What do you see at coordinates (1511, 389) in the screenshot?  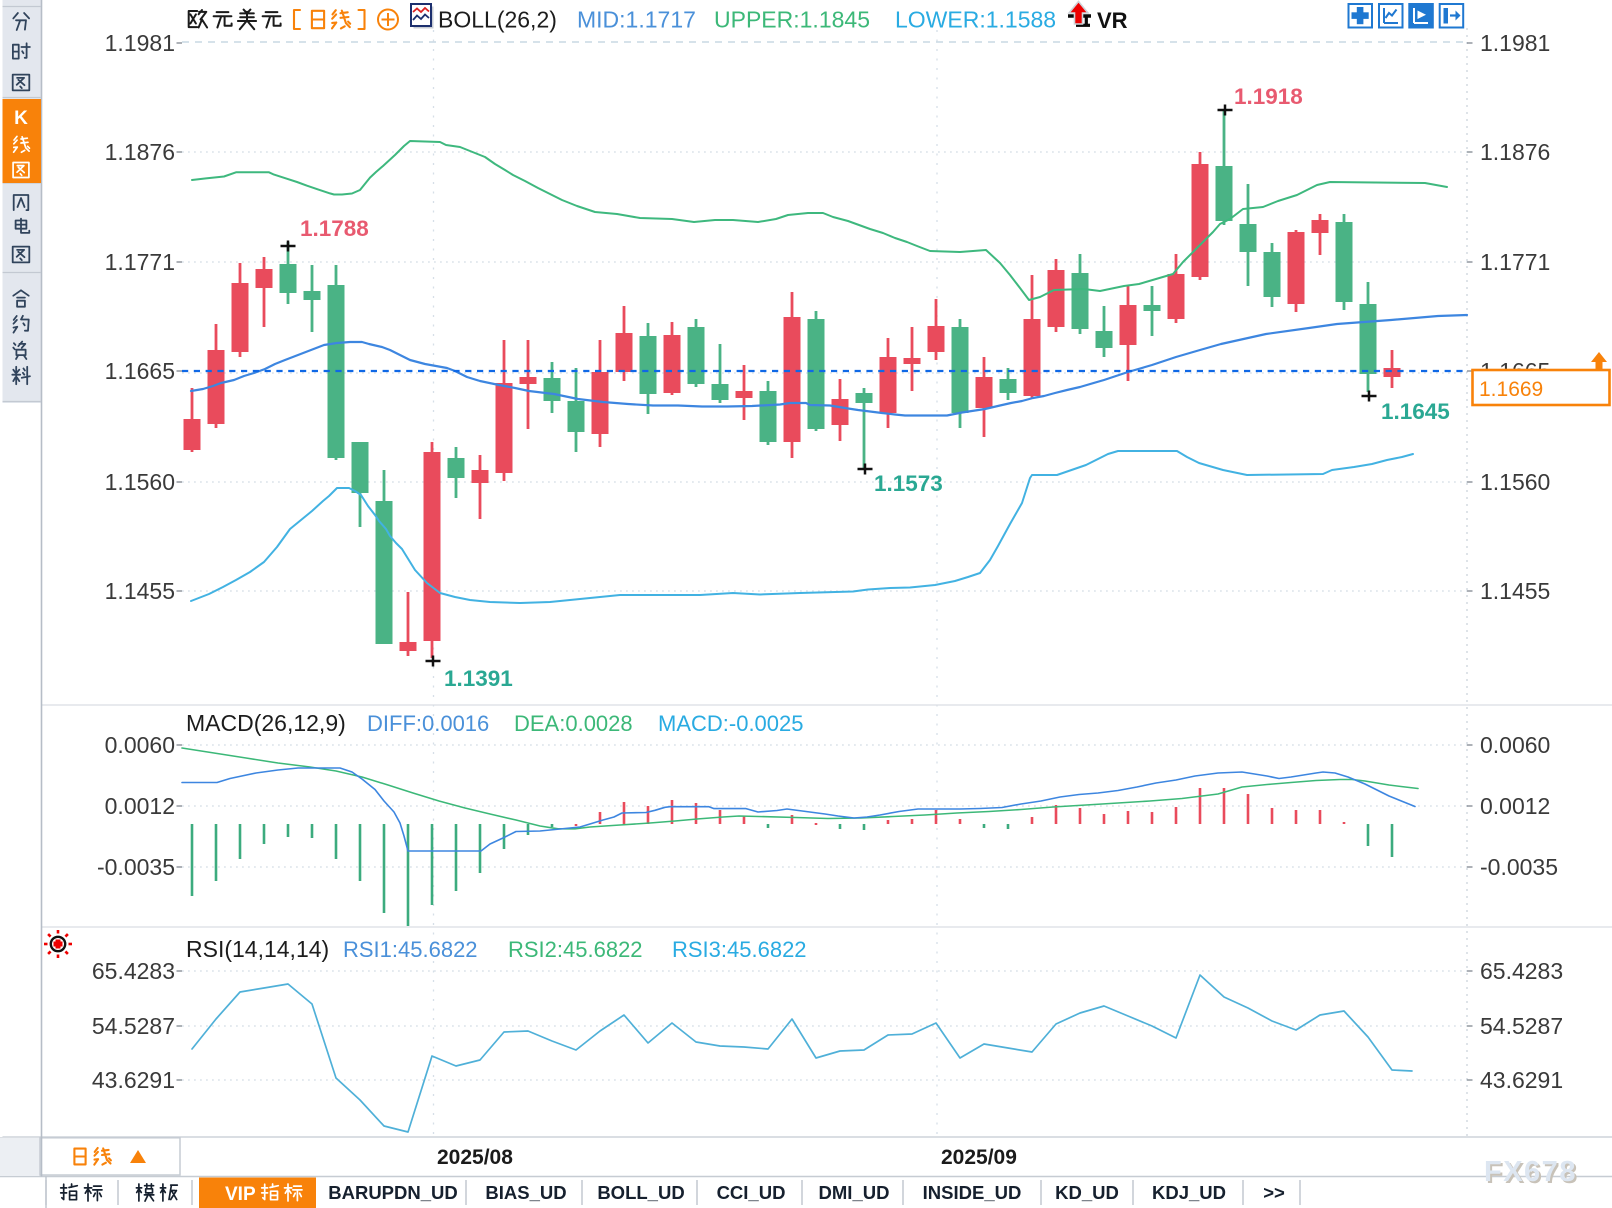 I see `svg-text: 1.1669` at bounding box center [1511, 389].